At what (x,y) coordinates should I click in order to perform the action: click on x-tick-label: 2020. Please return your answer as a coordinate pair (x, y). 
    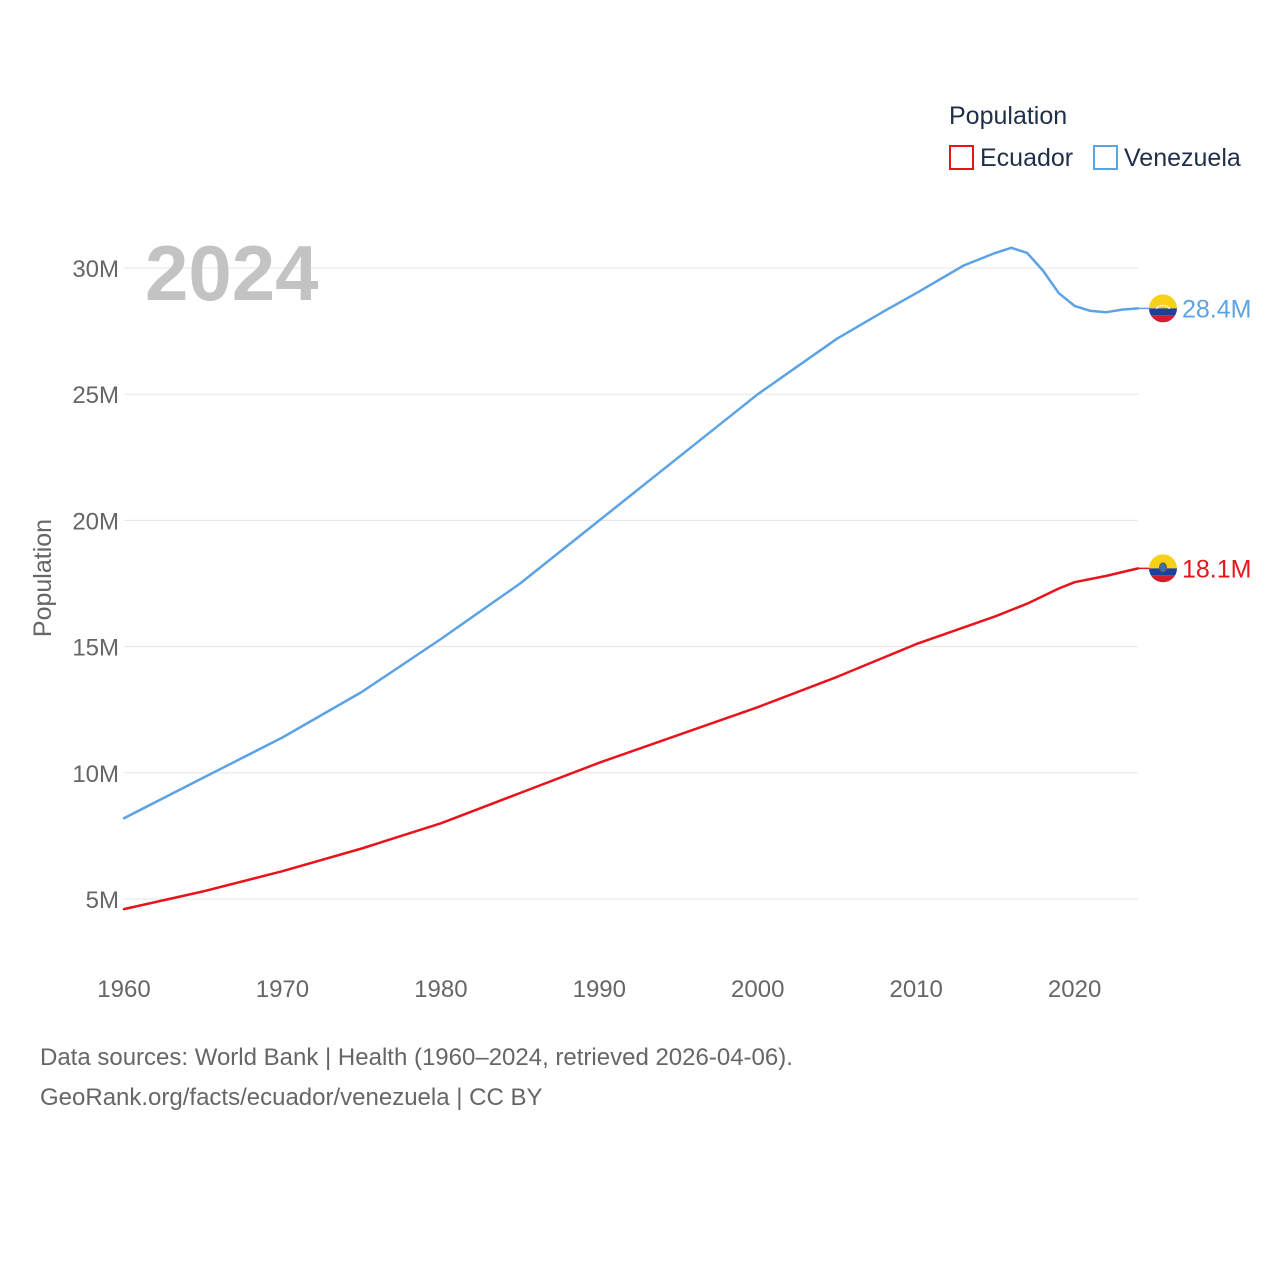
    Looking at the image, I should click on (1074, 989).